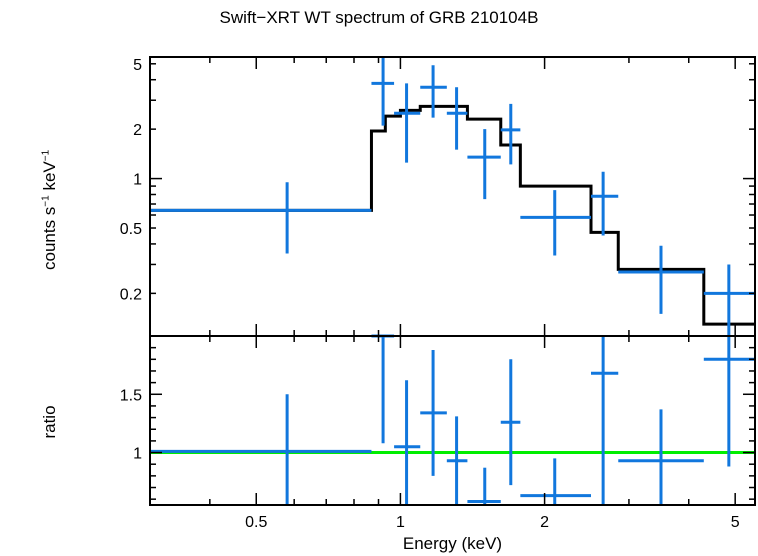  Describe the element at coordinates (544, 522) in the screenshot. I see `x-tick-label: 2` at that location.